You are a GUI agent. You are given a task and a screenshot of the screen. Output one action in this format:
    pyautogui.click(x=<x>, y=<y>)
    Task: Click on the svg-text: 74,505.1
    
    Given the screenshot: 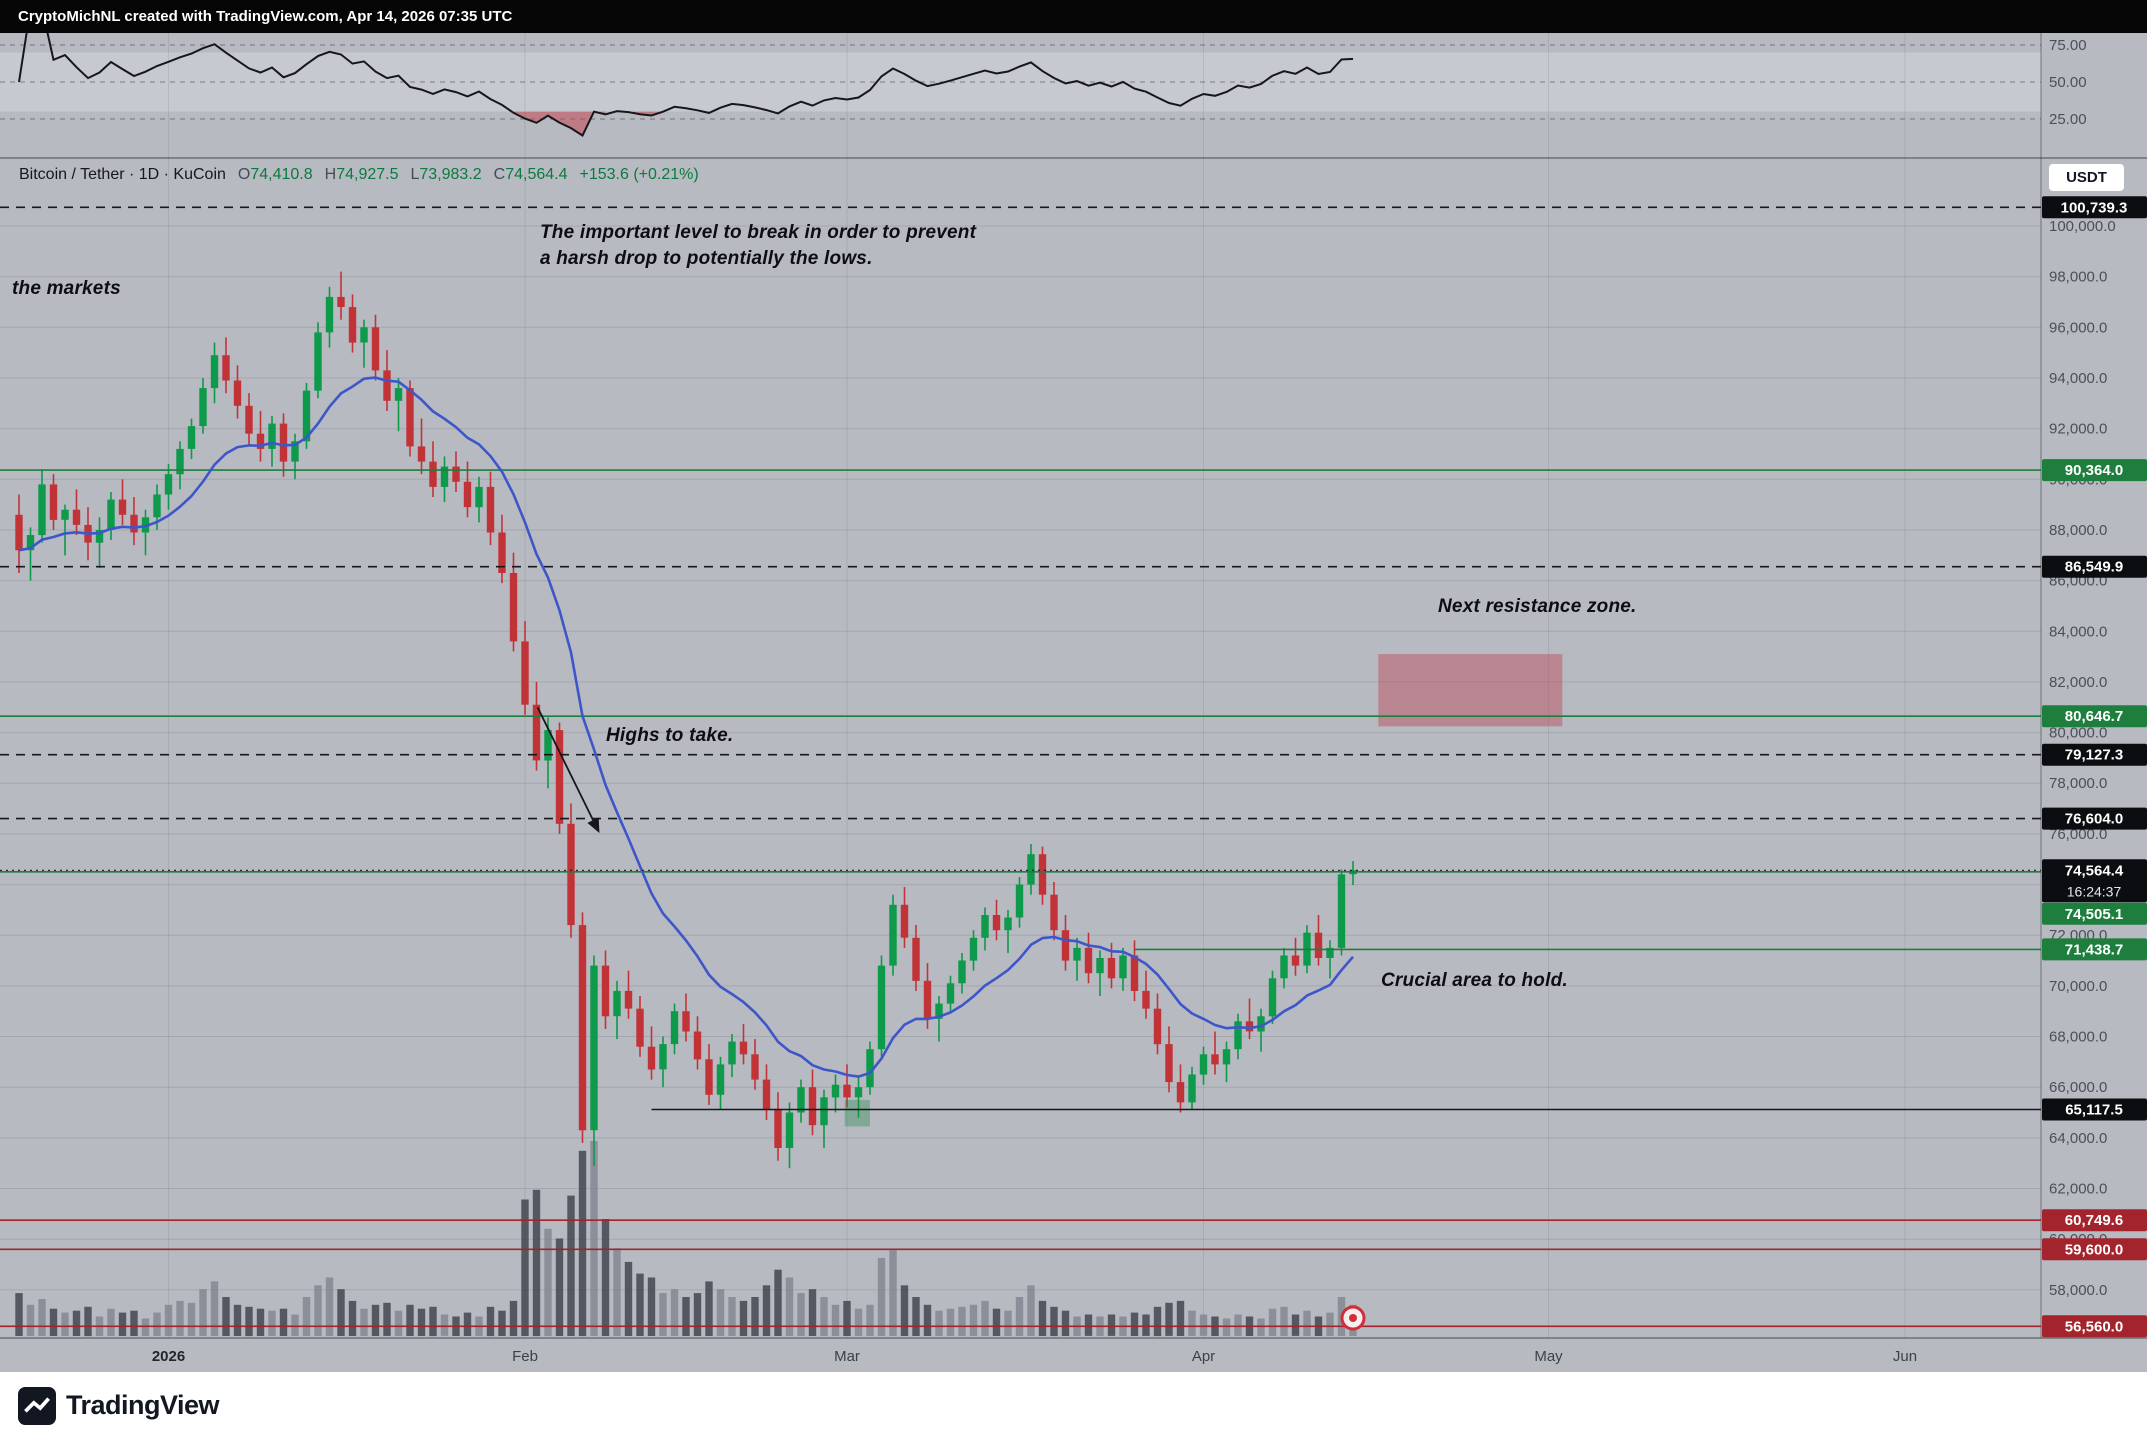 What is the action you would take?
    pyautogui.click(x=2094, y=914)
    